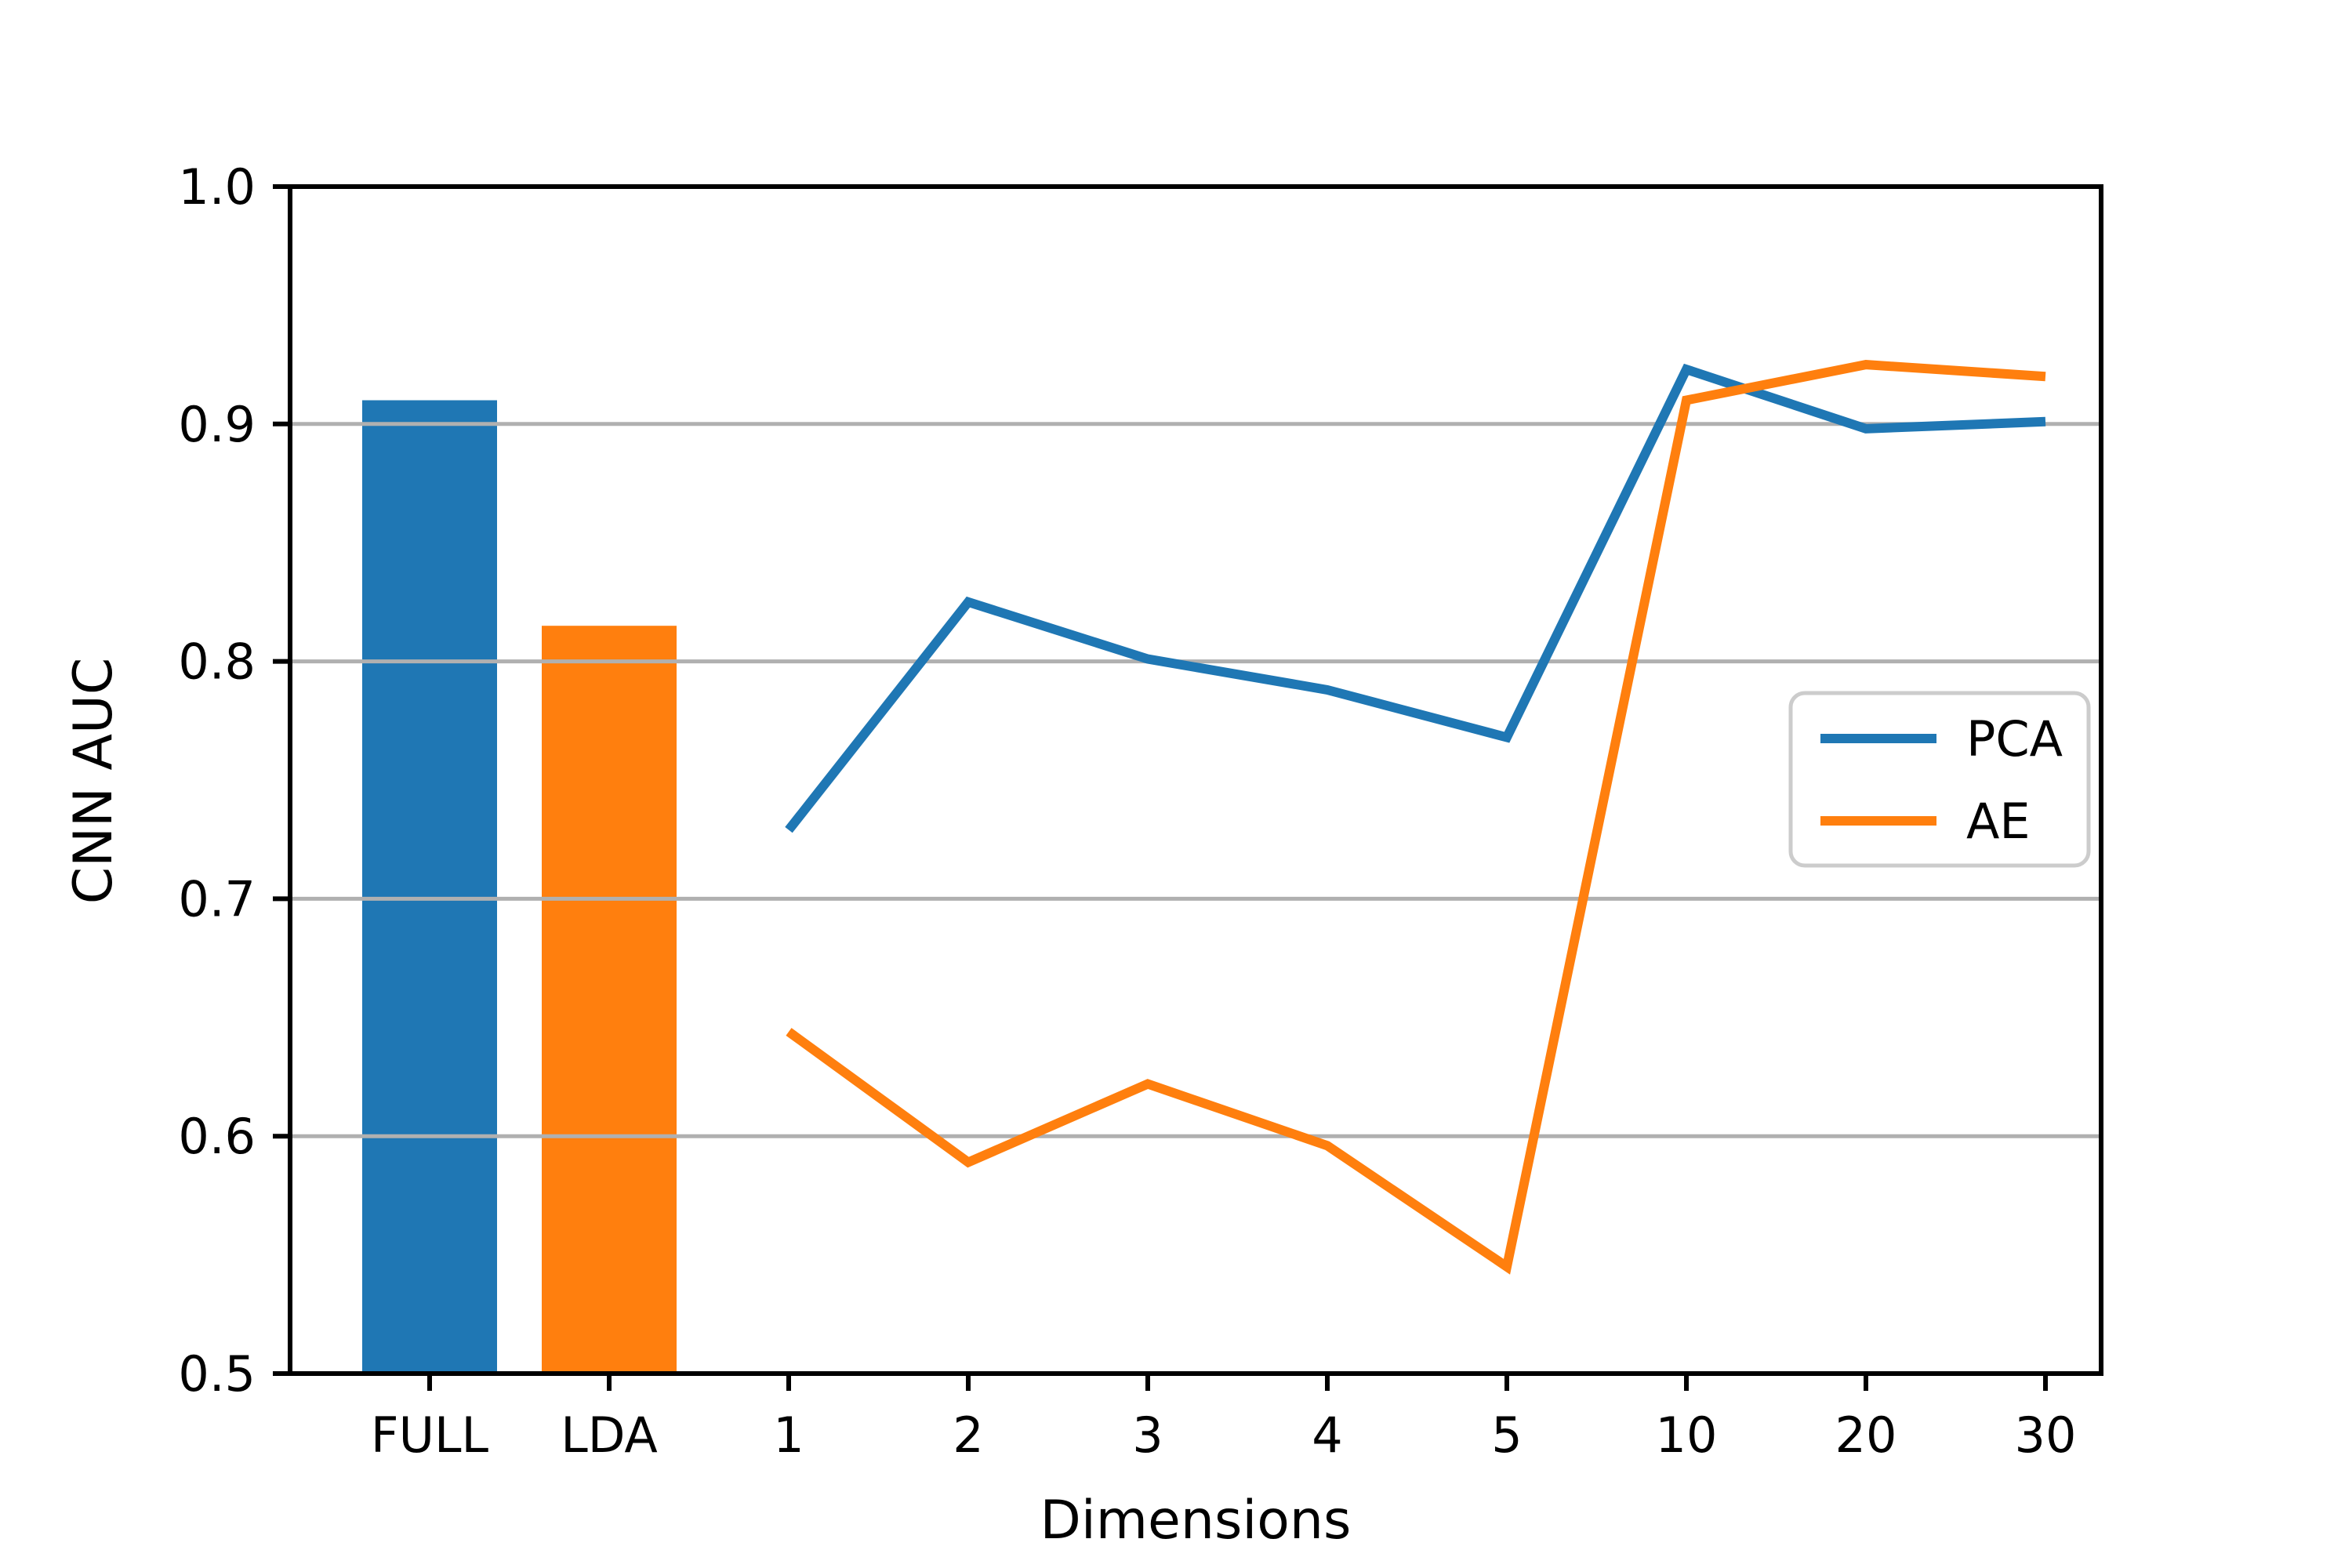 This screenshot has height=1568, width=2352. Describe the element at coordinates (1866, 1435) in the screenshot. I see `x-tick-label-20: 20` at that location.